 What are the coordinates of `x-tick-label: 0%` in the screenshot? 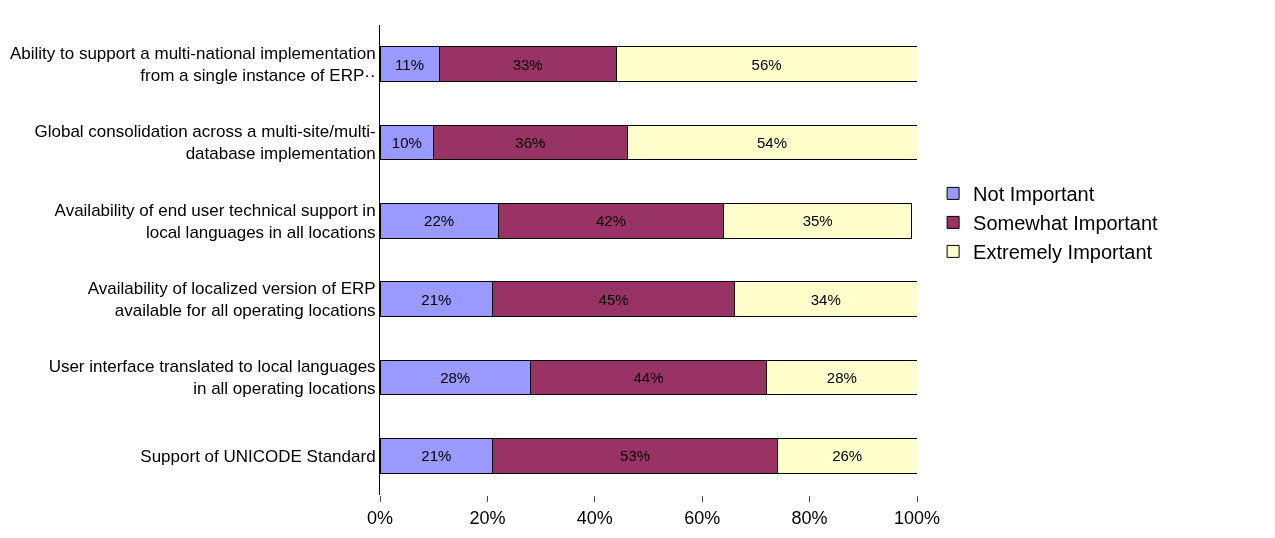 It's located at (380, 517).